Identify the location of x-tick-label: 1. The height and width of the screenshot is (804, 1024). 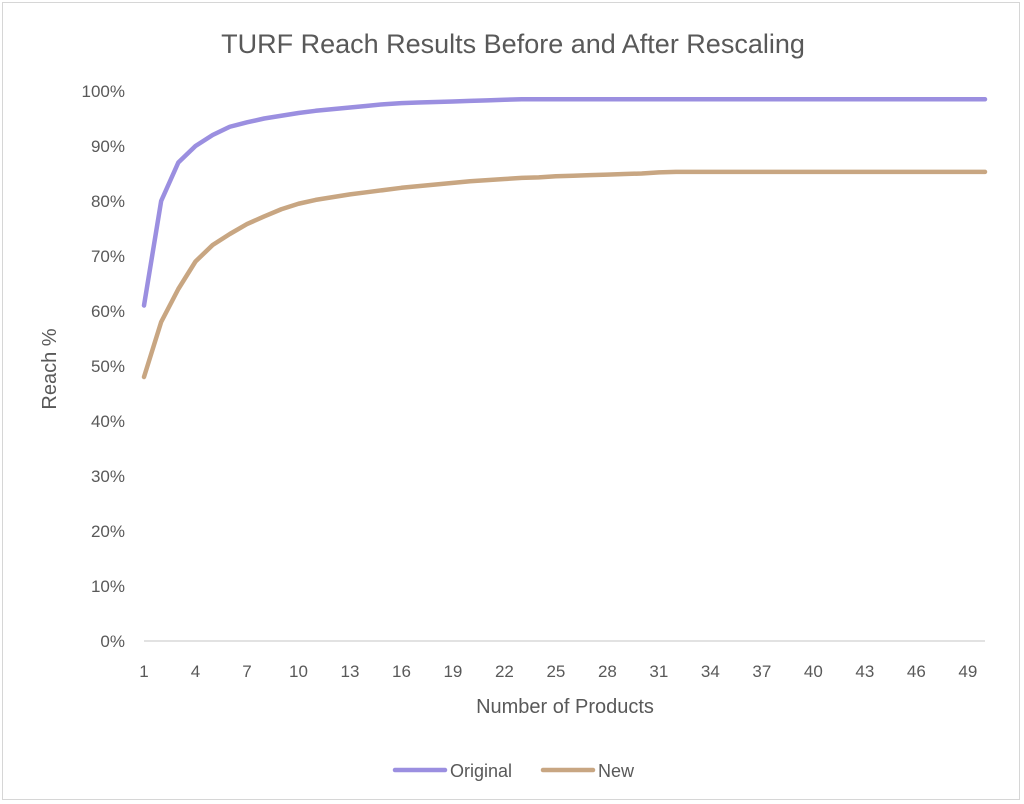
(143, 671).